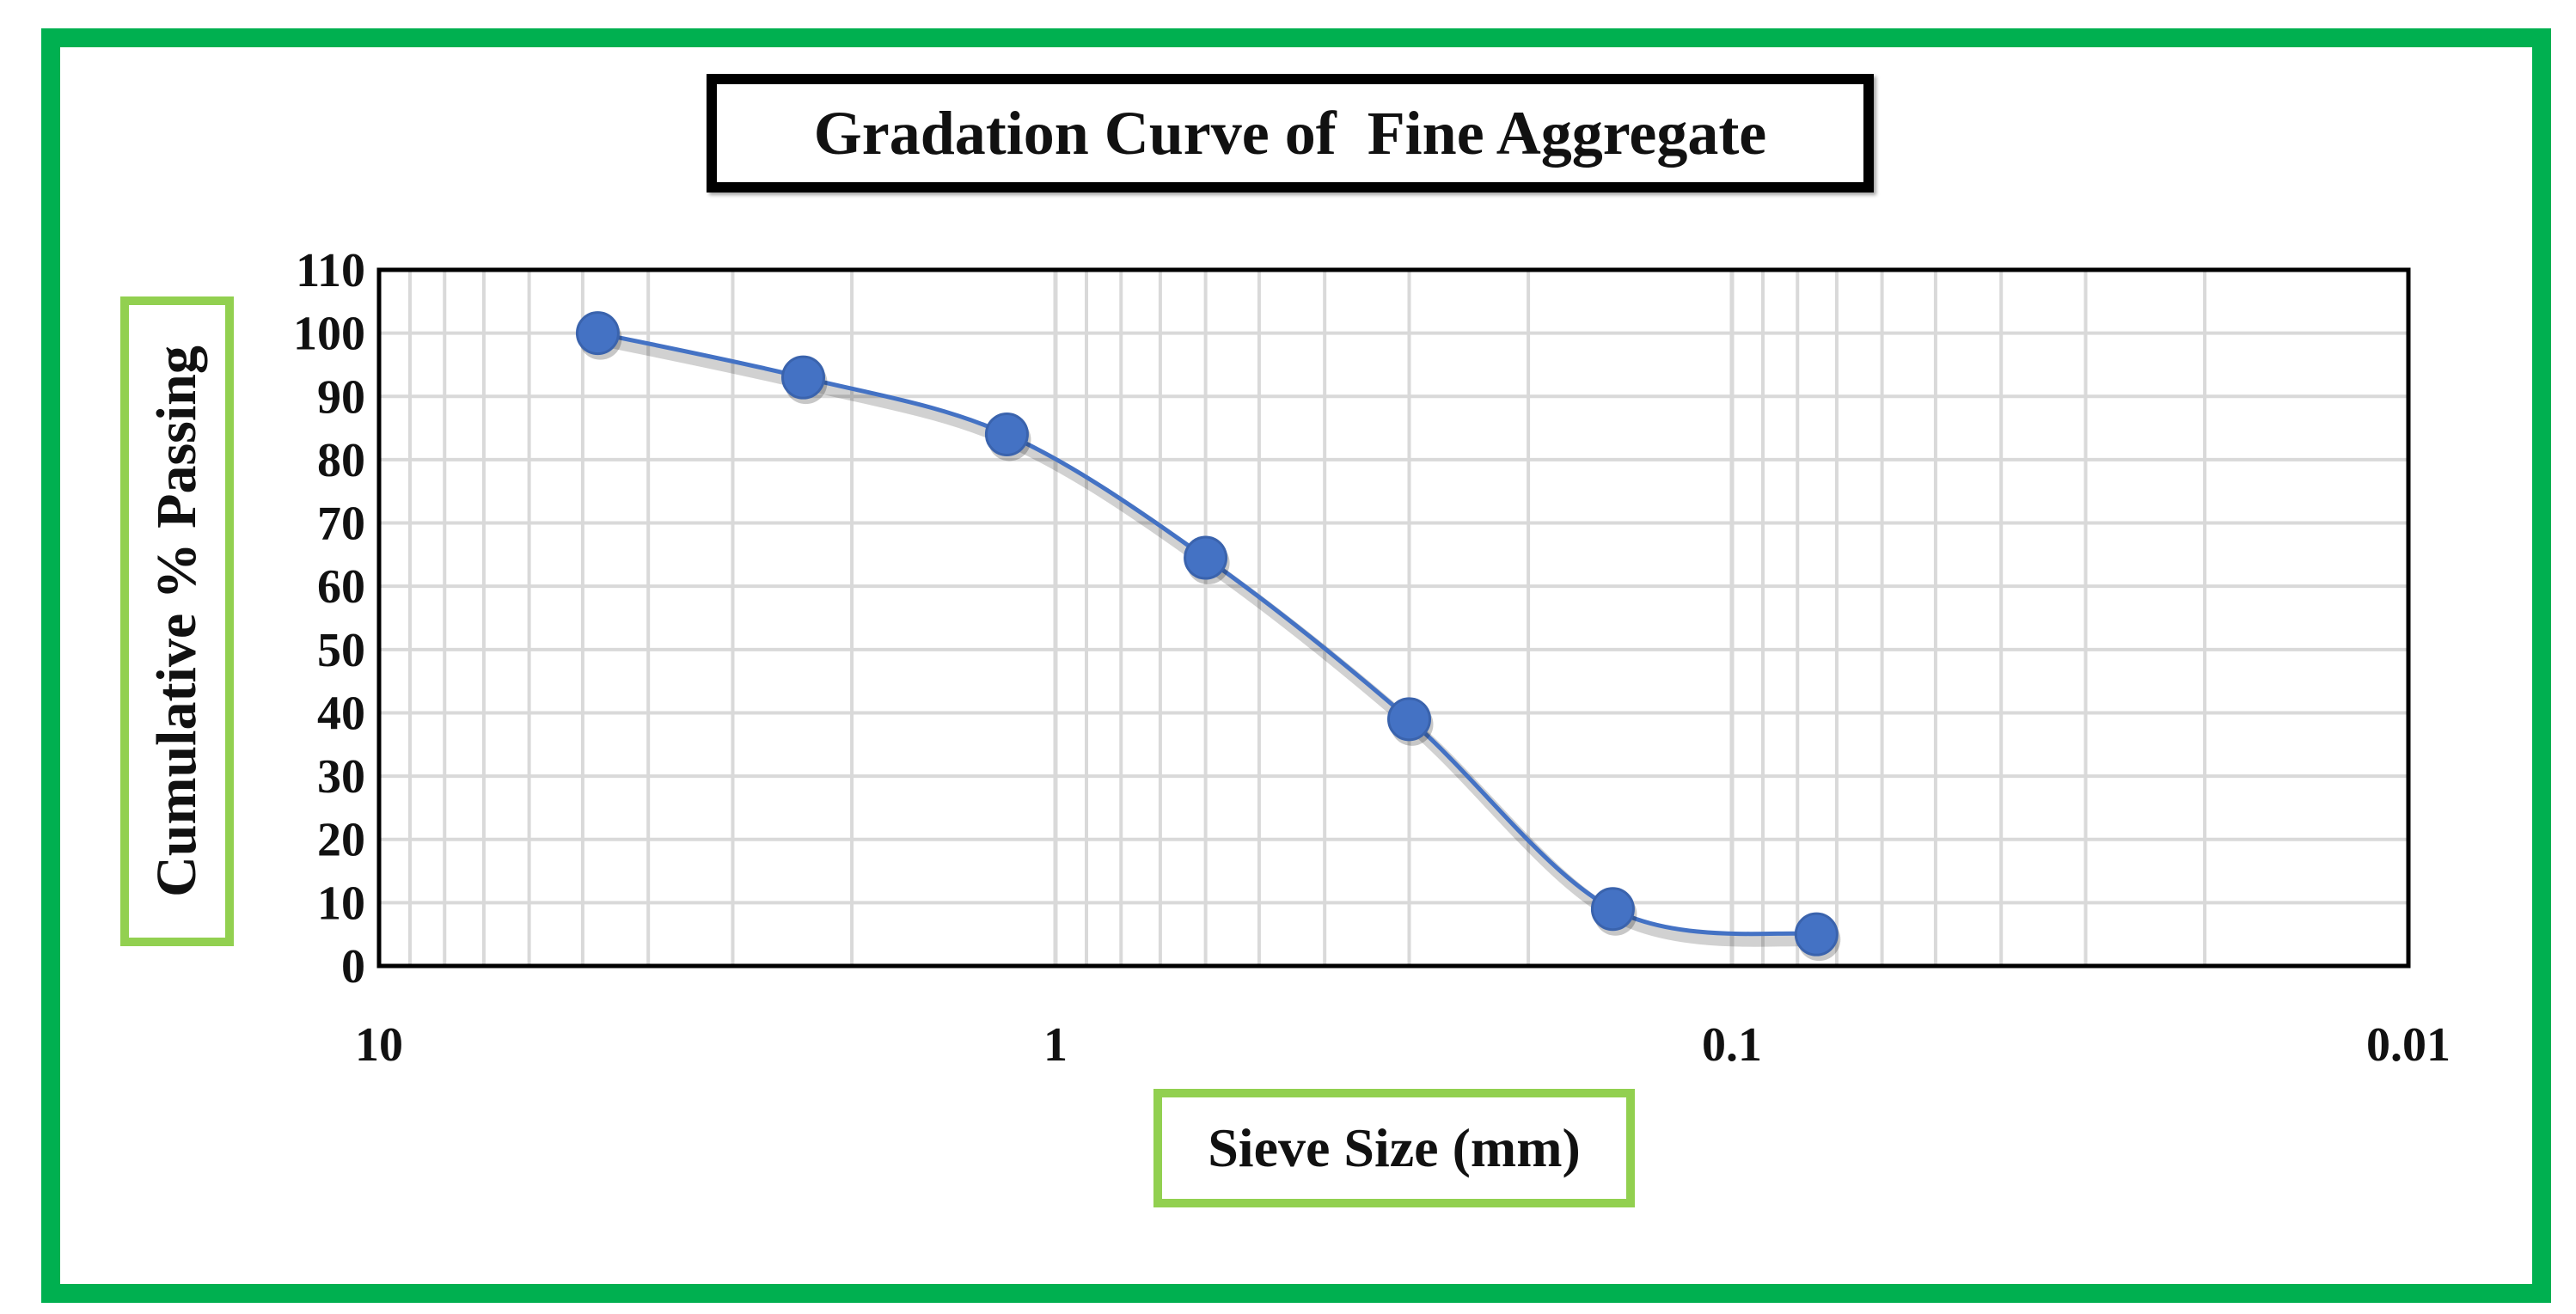  I want to click on y-tick-label: 100, so click(329, 334).